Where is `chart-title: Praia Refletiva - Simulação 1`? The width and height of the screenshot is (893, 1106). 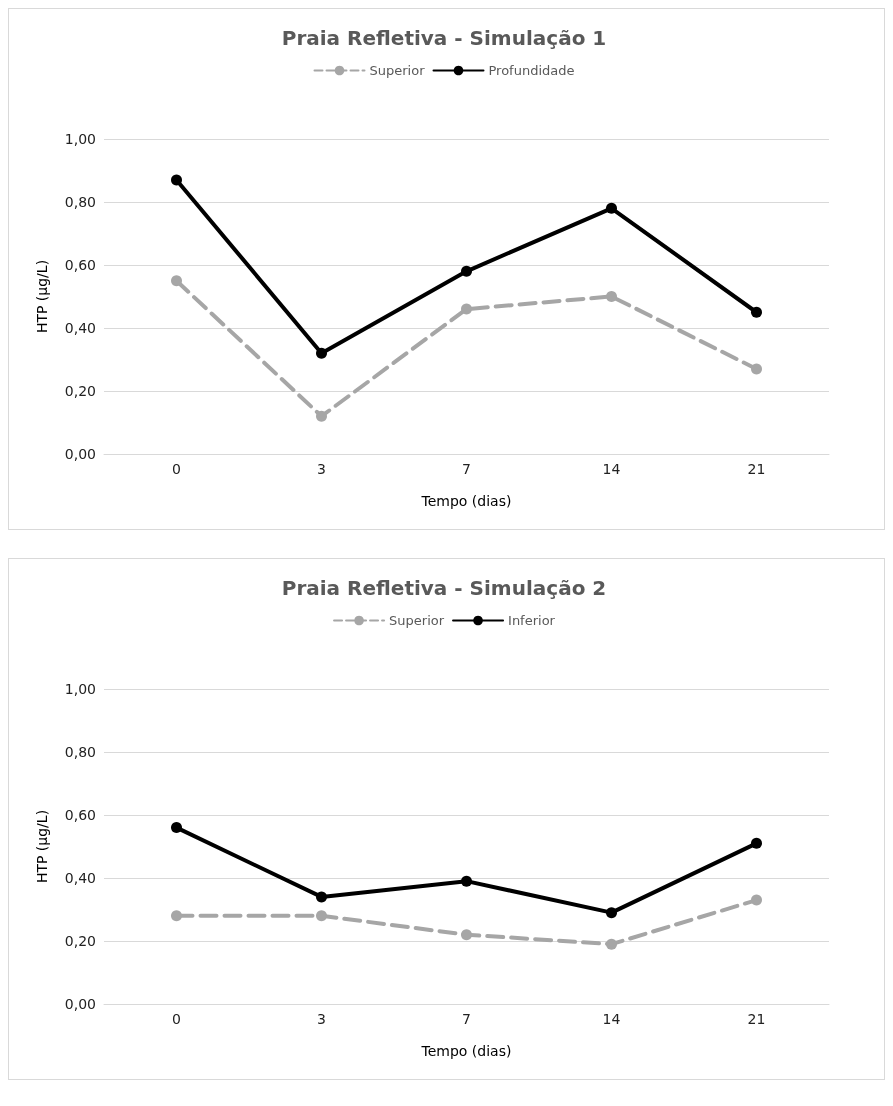 chart-title: Praia Refletiva - Simulação 1 is located at coordinates (444, 38).